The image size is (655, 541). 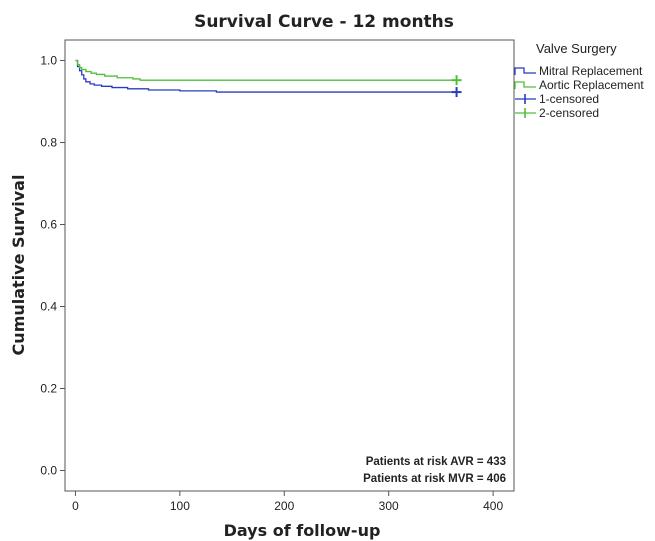 What do you see at coordinates (436, 462) in the screenshot?
I see `annotation-avr: Patients at risk AVR = 433` at bounding box center [436, 462].